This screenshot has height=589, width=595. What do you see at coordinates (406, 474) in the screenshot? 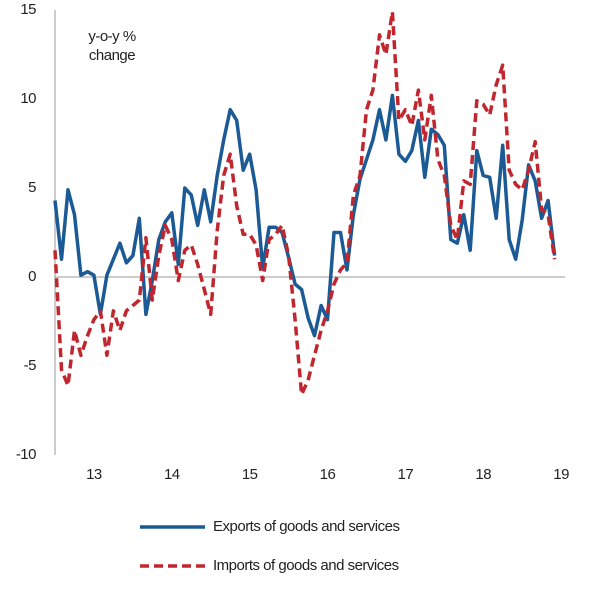
I see `x-tick-label: 17` at bounding box center [406, 474].